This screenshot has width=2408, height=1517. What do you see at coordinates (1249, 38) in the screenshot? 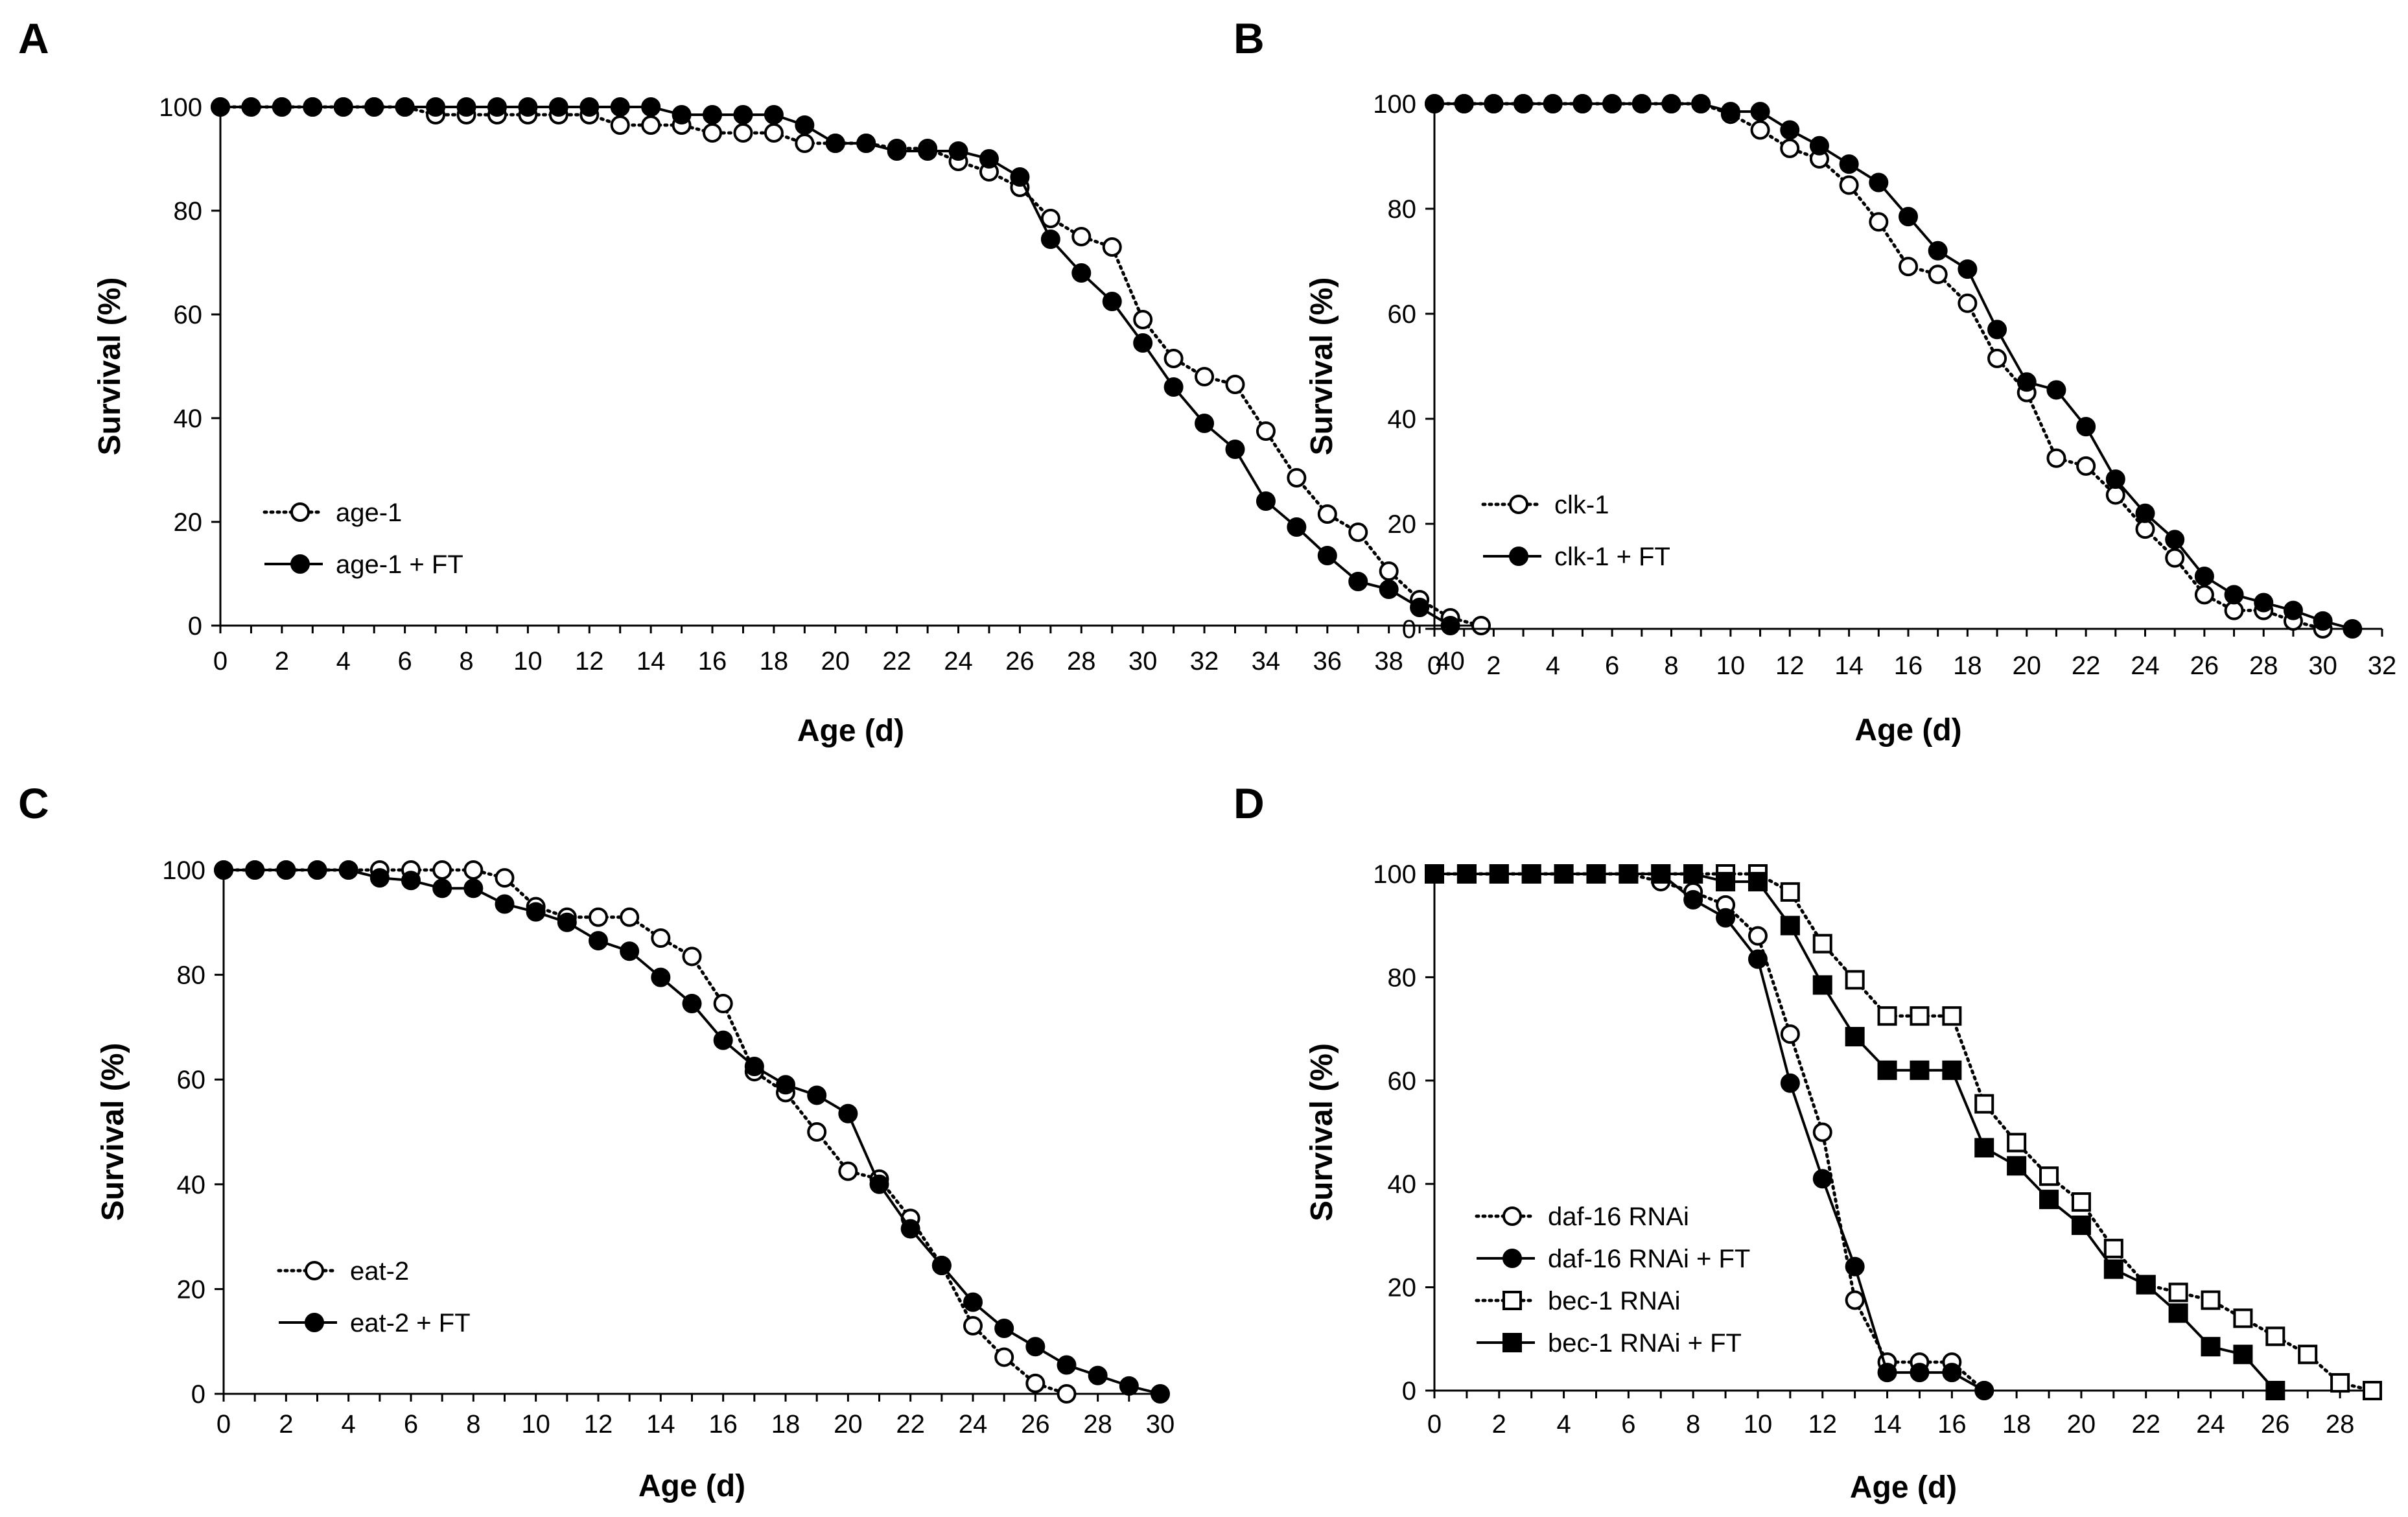
I see `panel-letter: B` at bounding box center [1249, 38].